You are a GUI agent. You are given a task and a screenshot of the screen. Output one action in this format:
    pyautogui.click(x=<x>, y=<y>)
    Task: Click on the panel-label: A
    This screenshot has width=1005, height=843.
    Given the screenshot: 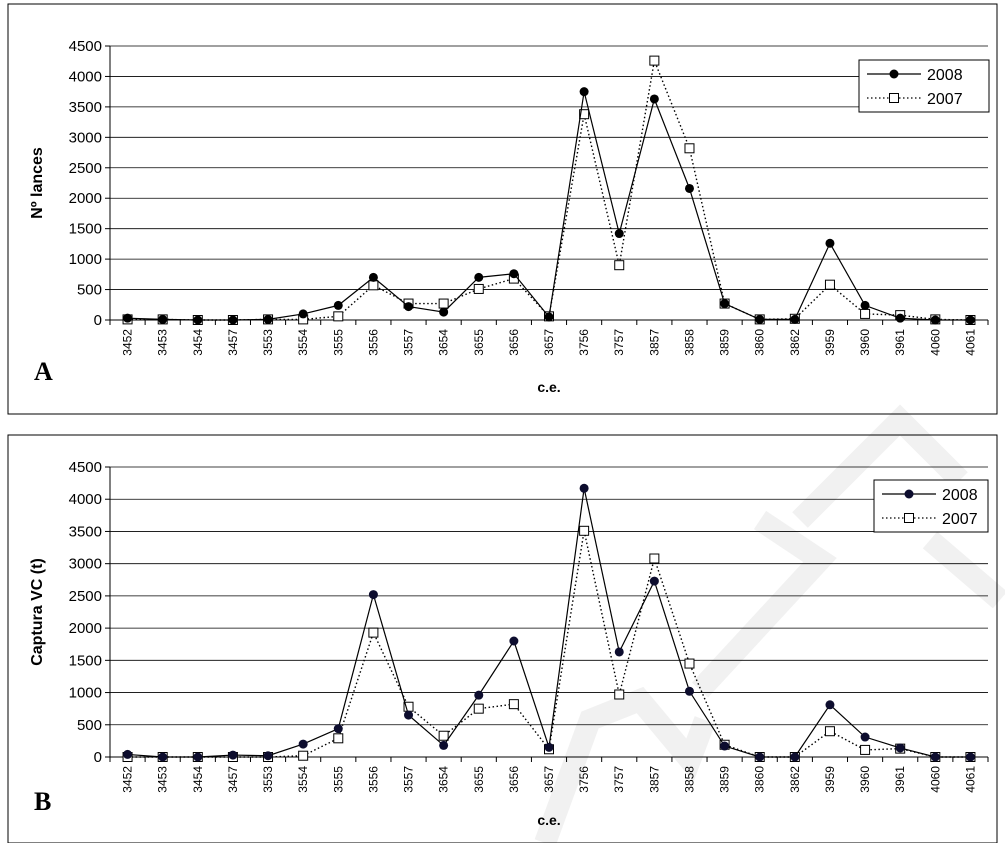 What is the action you would take?
    pyautogui.click(x=43, y=371)
    